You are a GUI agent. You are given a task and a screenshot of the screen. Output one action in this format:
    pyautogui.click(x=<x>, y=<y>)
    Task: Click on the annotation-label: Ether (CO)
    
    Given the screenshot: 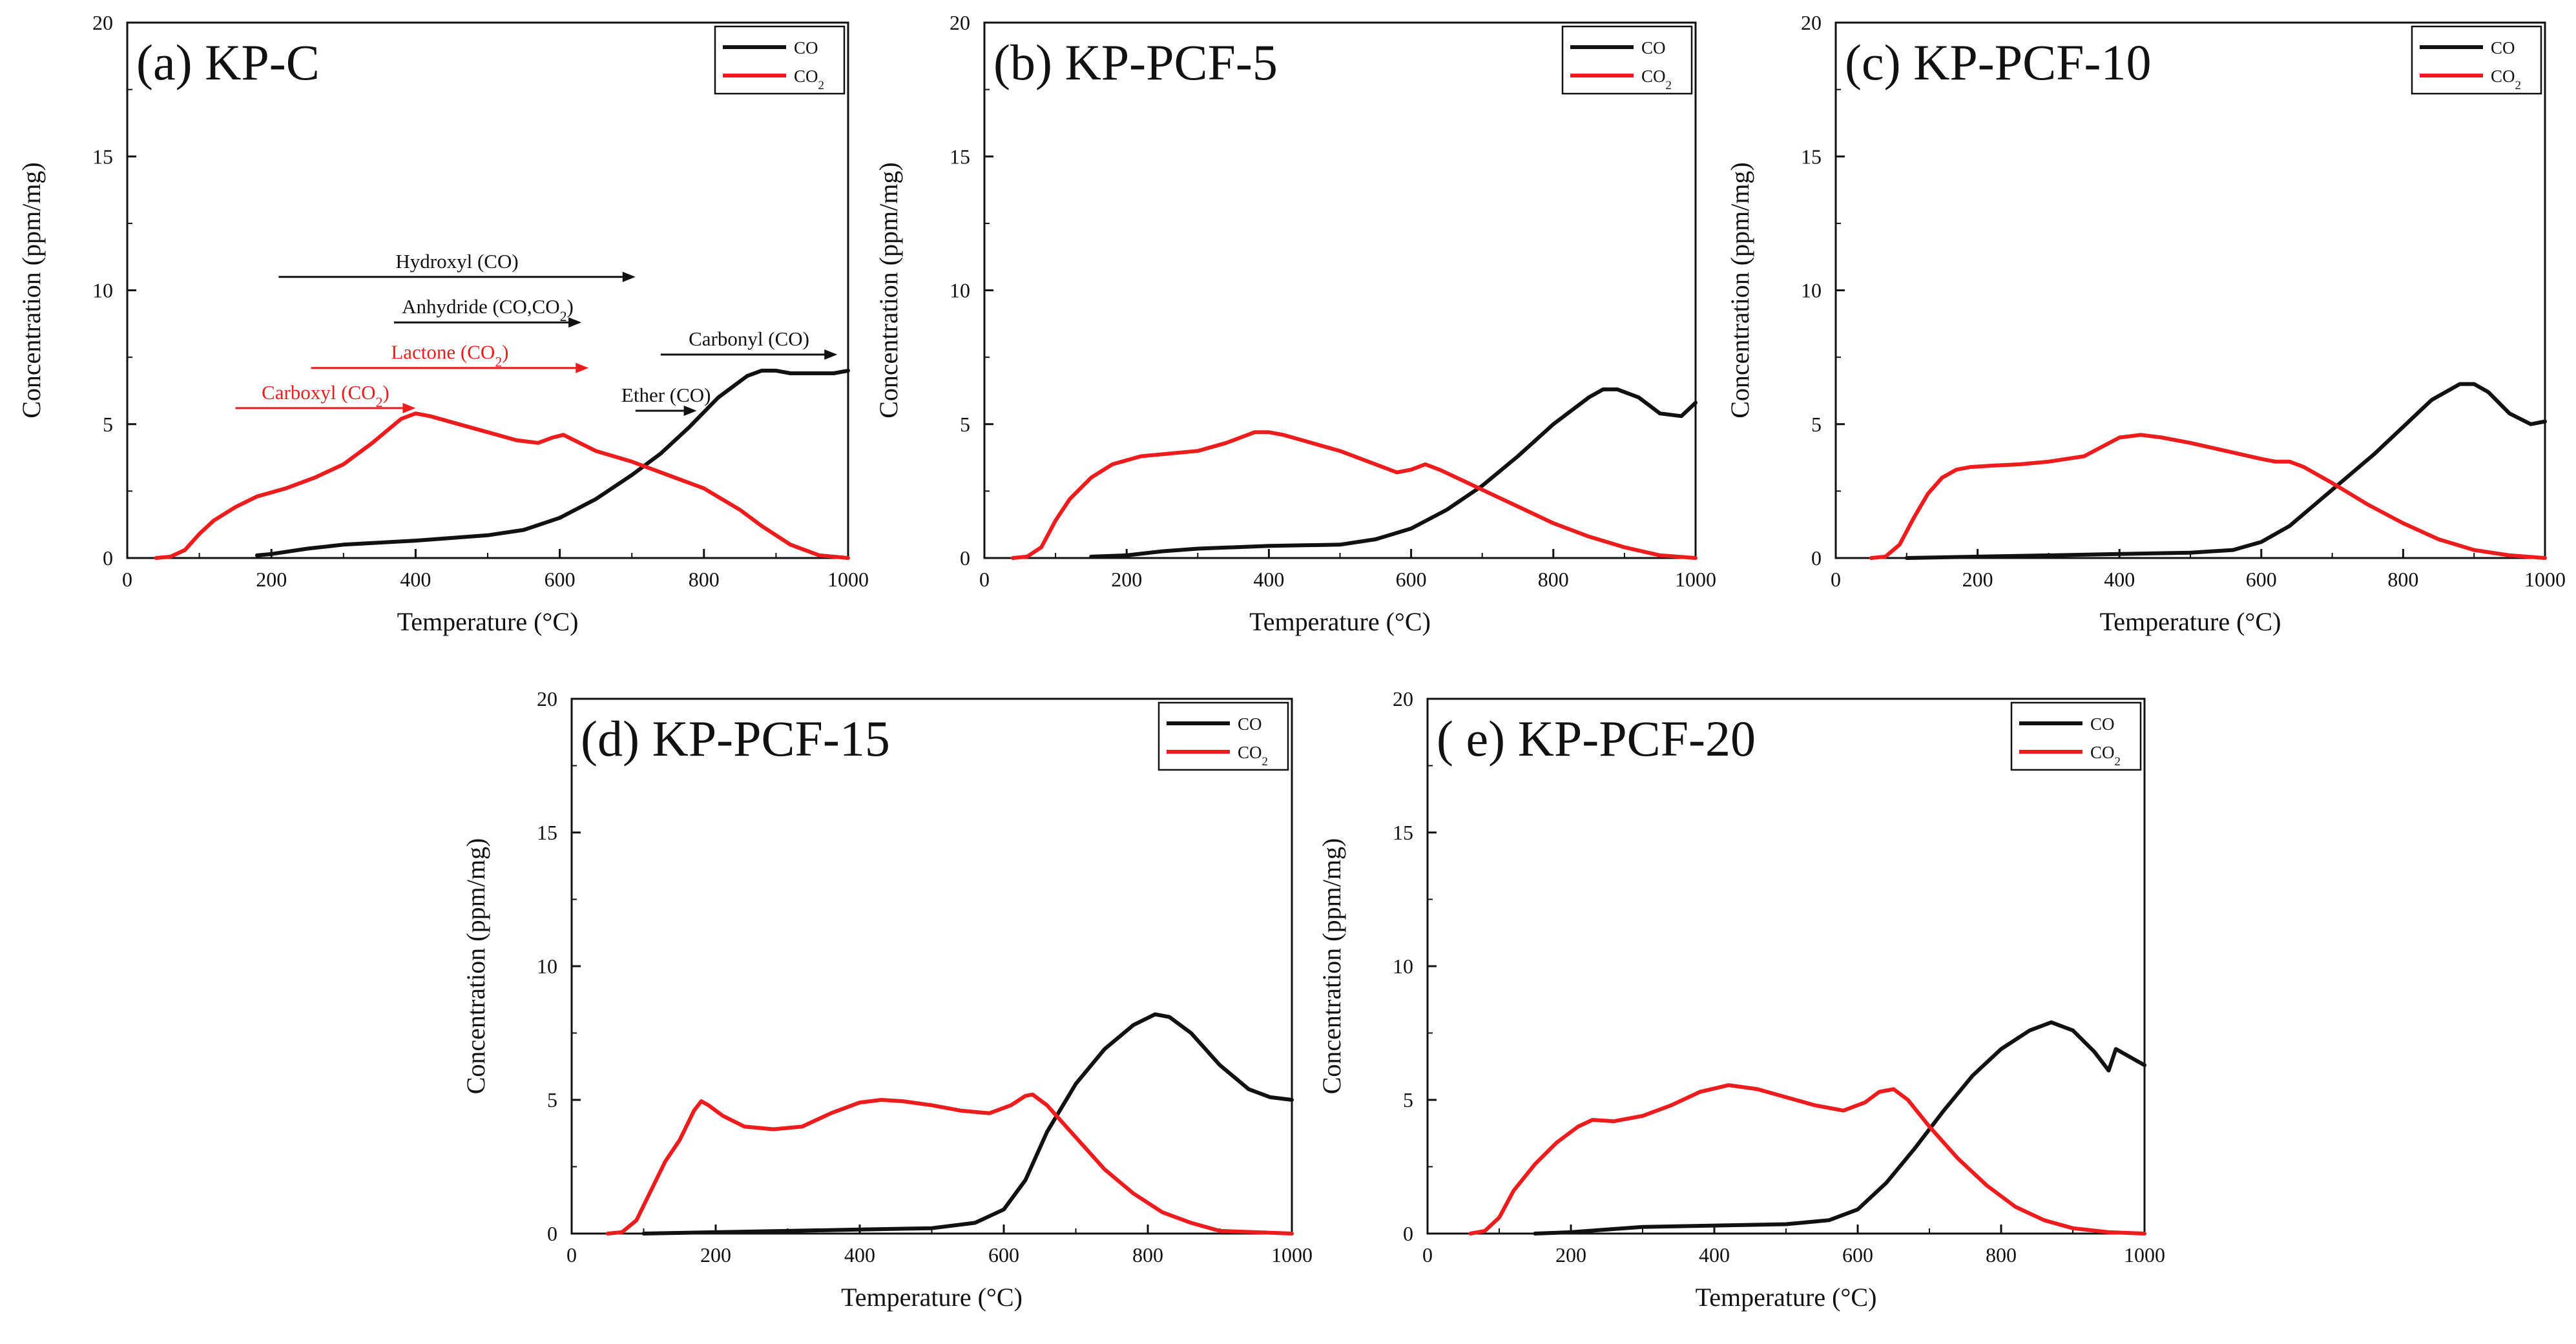 What is the action you would take?
    pyautogui.click(x=666, y=395)
    